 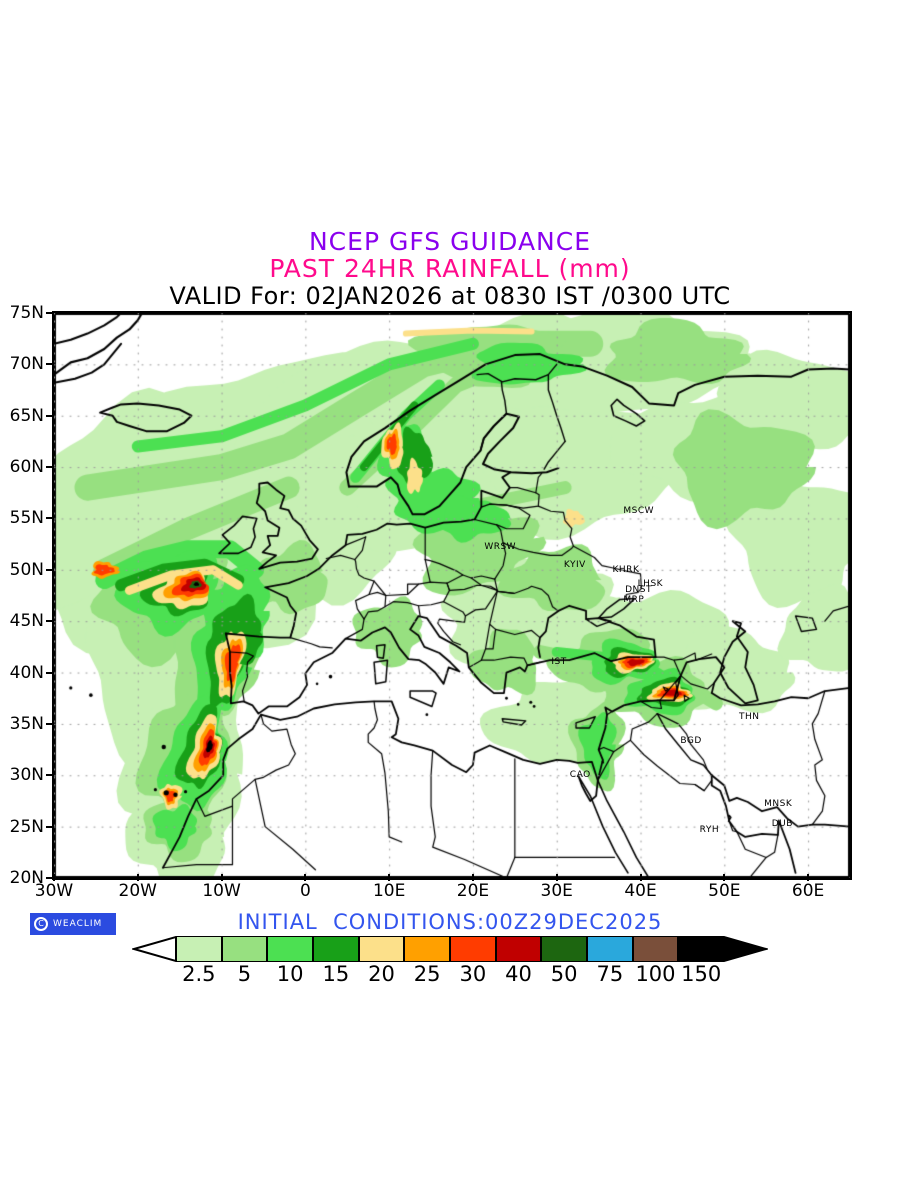 What do you see at coordinates (450, 975) in the screenshot?
I see `colorbar-tick-labels: 2.5 5 10 15 20 25 30 40 50 75 100 150` at bounding box center [450, 975].